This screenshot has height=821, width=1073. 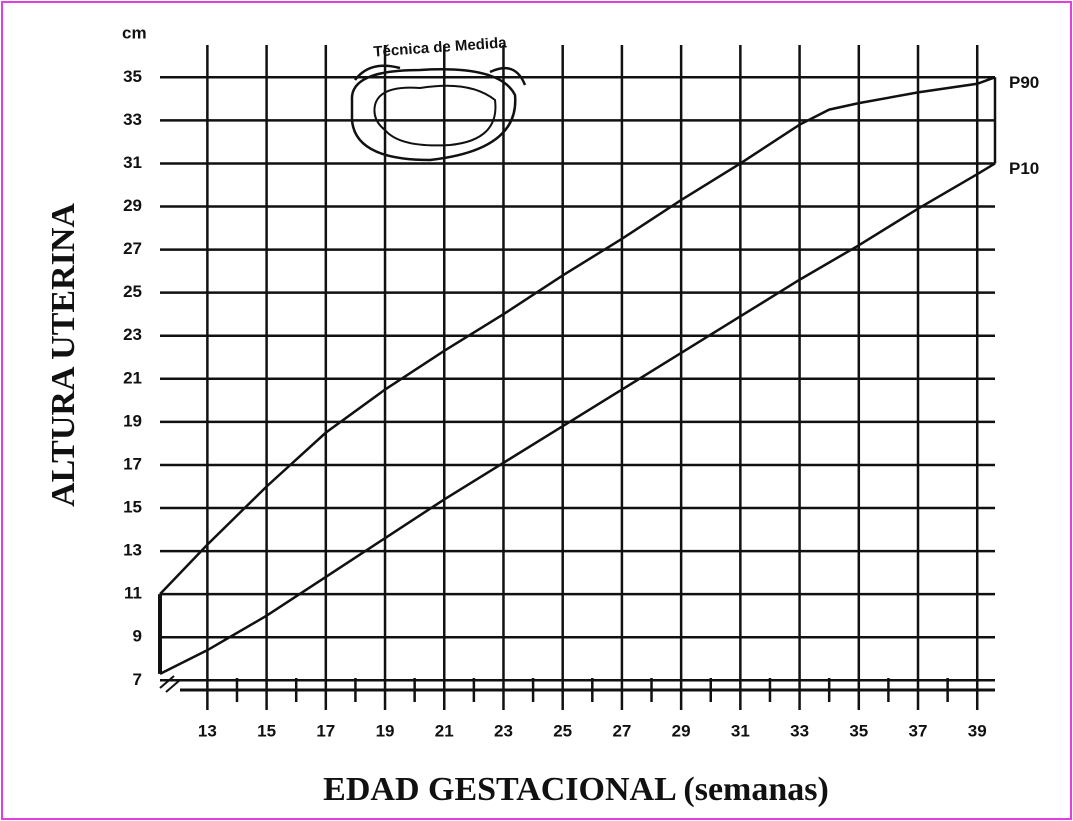 I want to click on y-unit: cm, so click(x=134, y=32).